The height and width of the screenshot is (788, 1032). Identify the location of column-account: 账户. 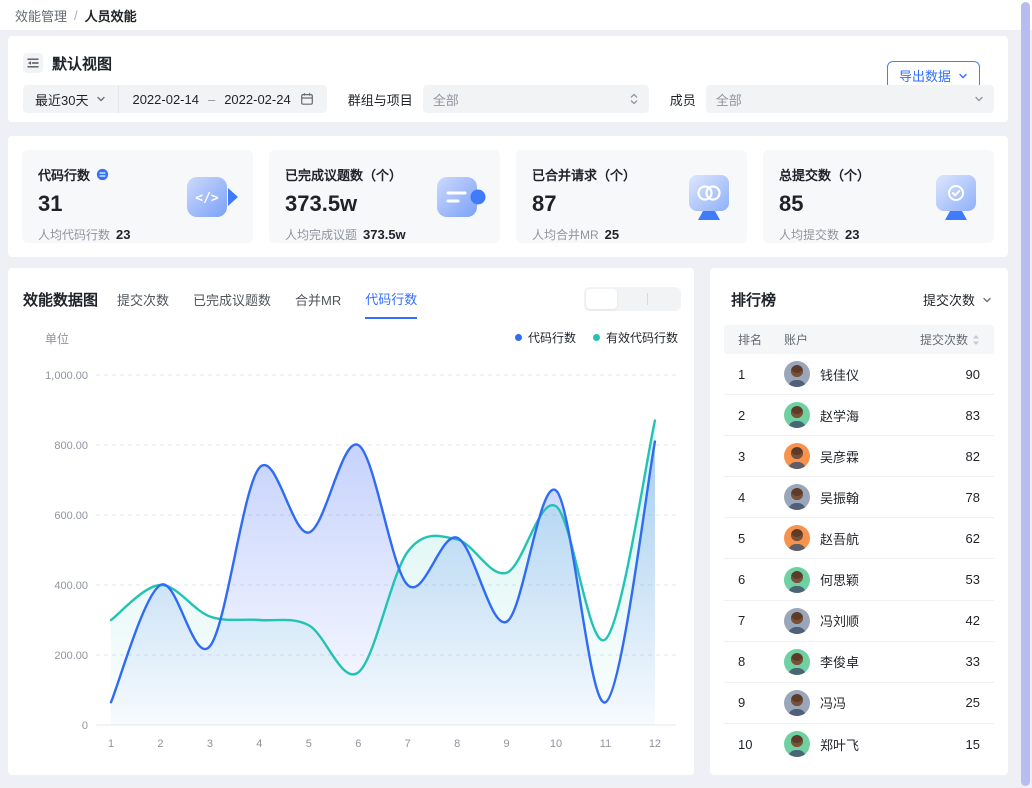
(796, 340).